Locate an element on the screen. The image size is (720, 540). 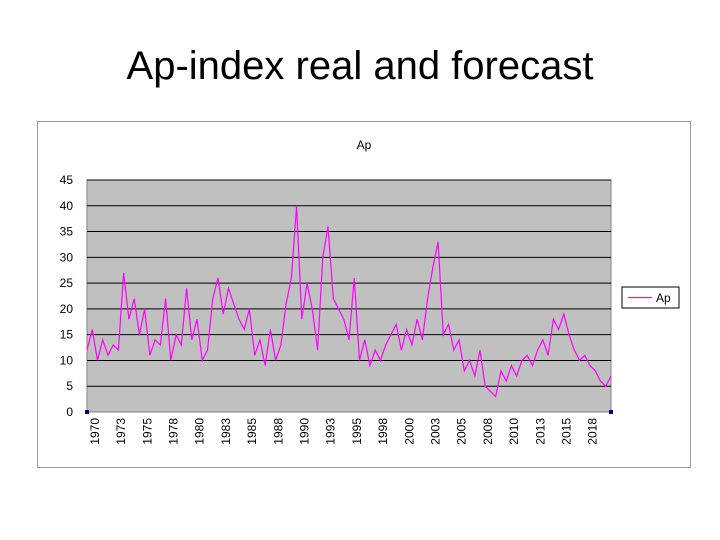
chart-title: Ap is located at coordinates (364, 145).